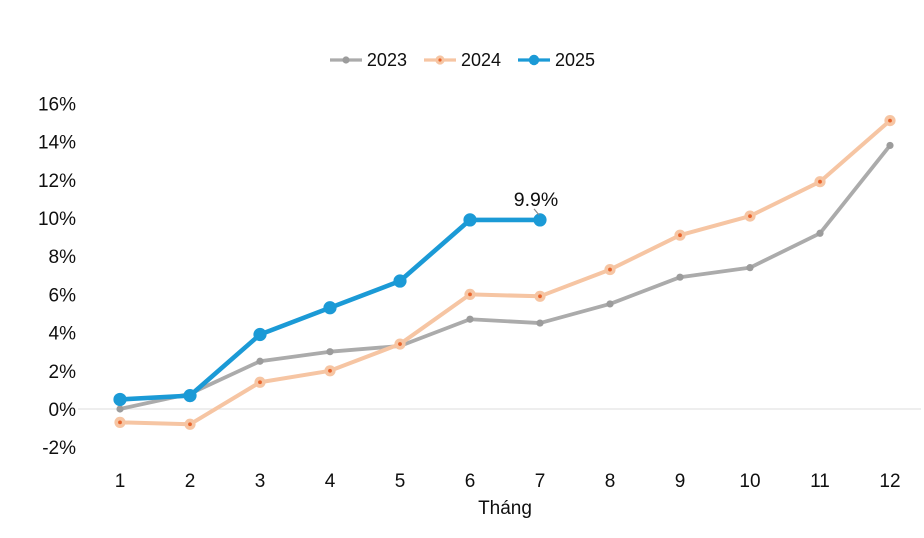 This screenshot has width=924, height=538. What do you see at coordinates (190, 481) in the screenshot?
I see `x-tick-label: 2` at bounding box center [190, 481].